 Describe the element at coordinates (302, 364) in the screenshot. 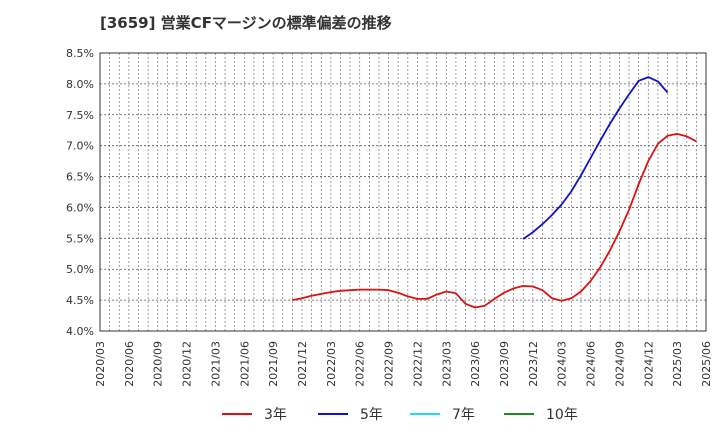

I see `x-tick-label: 2021/12` at that location.